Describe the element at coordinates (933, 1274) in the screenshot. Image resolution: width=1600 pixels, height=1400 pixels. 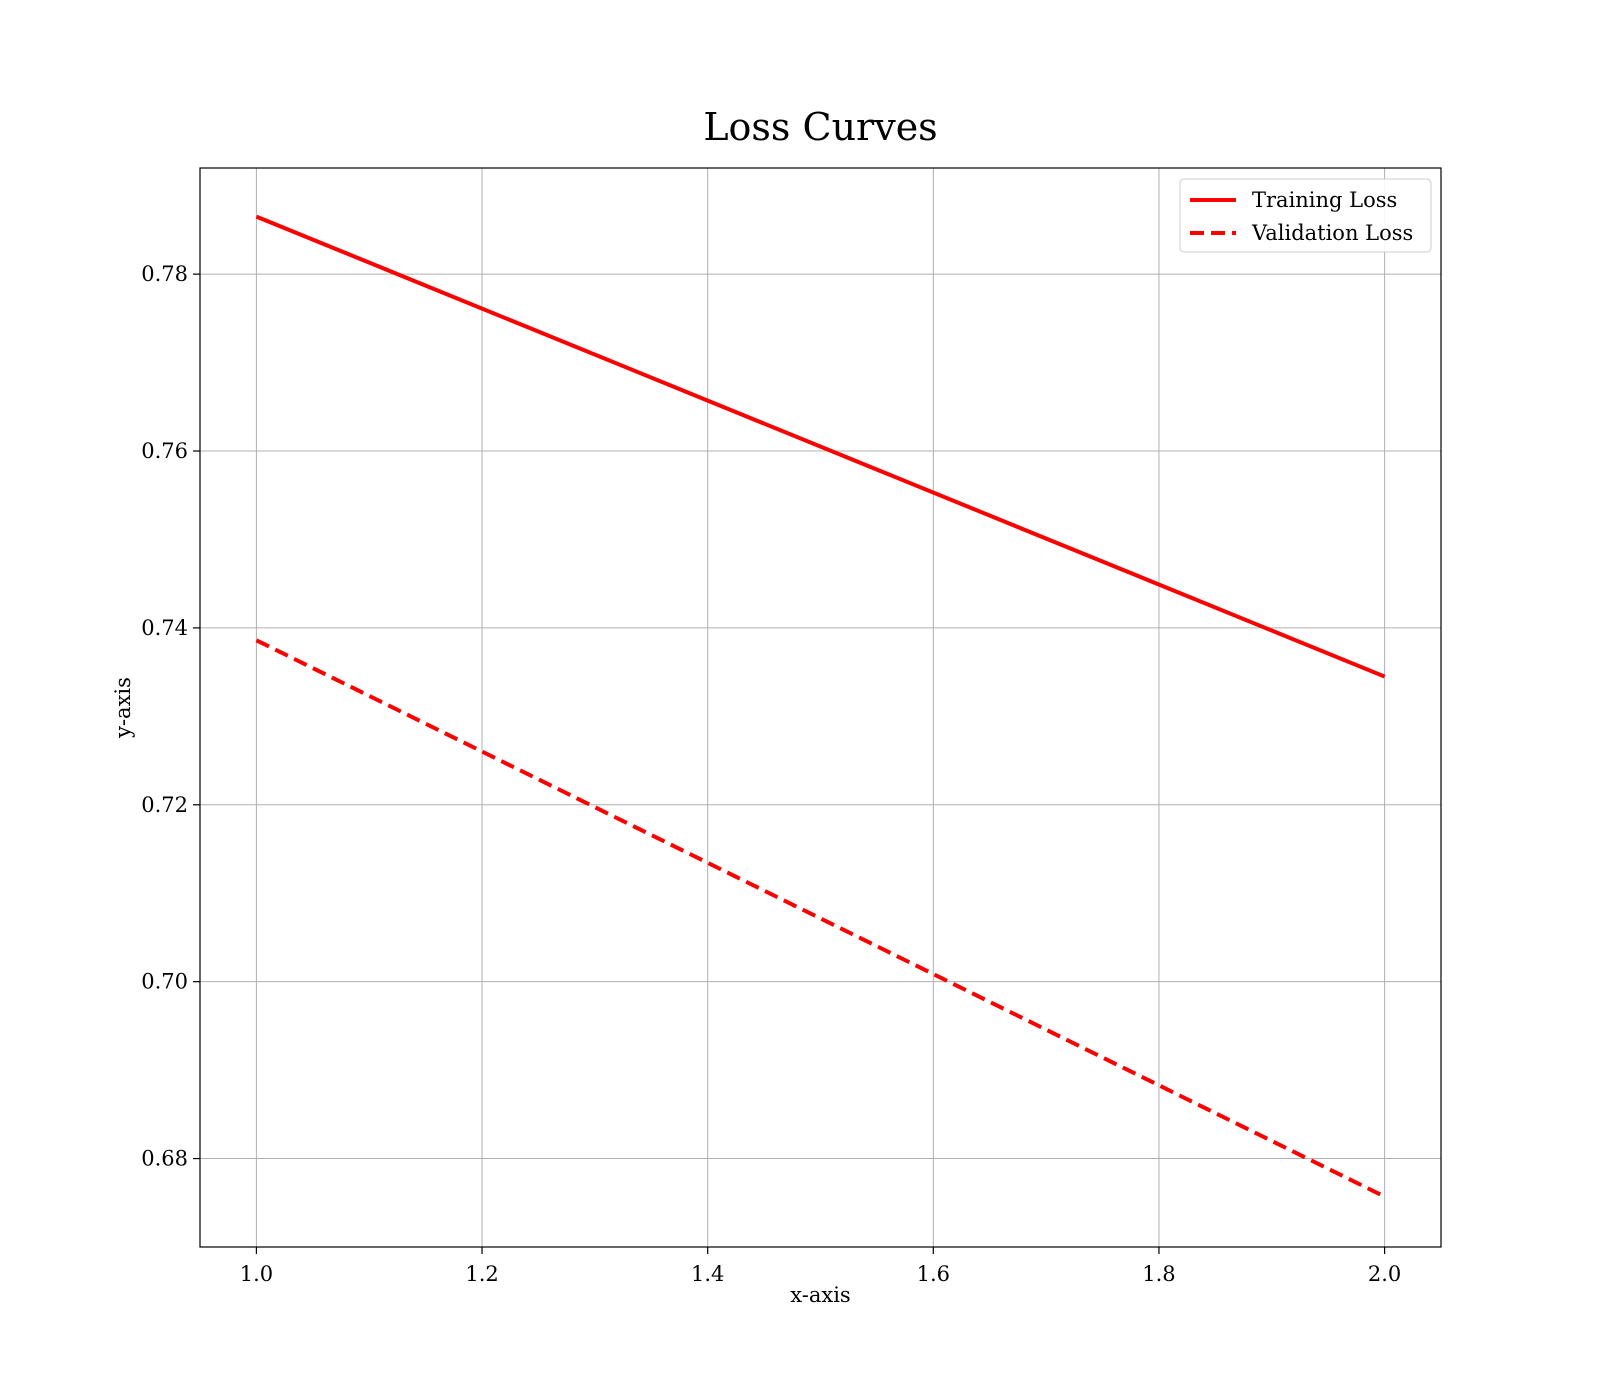
I see `x-tick-label: 1.6` at that location.